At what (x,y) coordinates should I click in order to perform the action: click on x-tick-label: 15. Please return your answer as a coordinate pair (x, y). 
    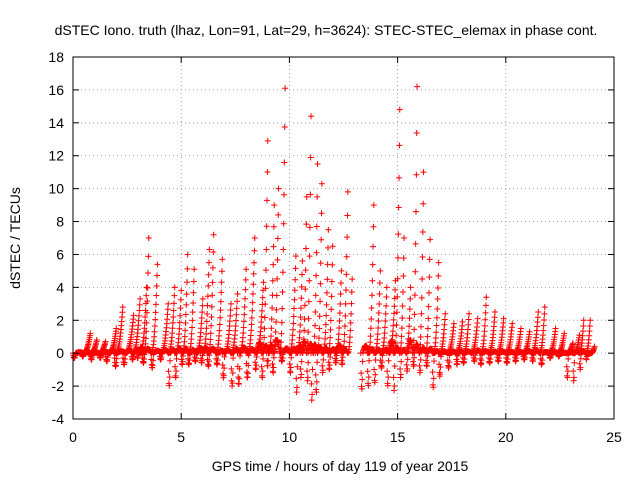
    Looking at the image, I should click on (398, 437).